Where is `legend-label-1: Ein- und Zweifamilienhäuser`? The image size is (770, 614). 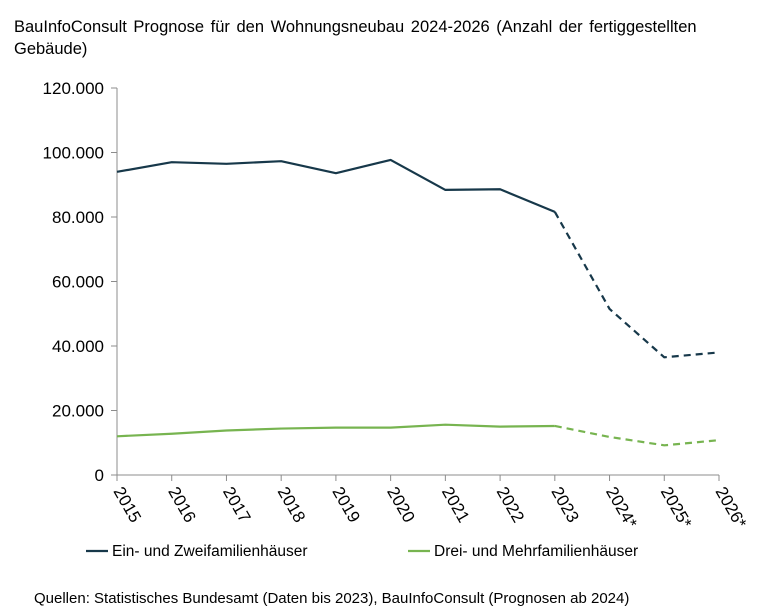
legend-label-1: Ein- und Zweifamilienhäuser is located at coordinates (210, 551).